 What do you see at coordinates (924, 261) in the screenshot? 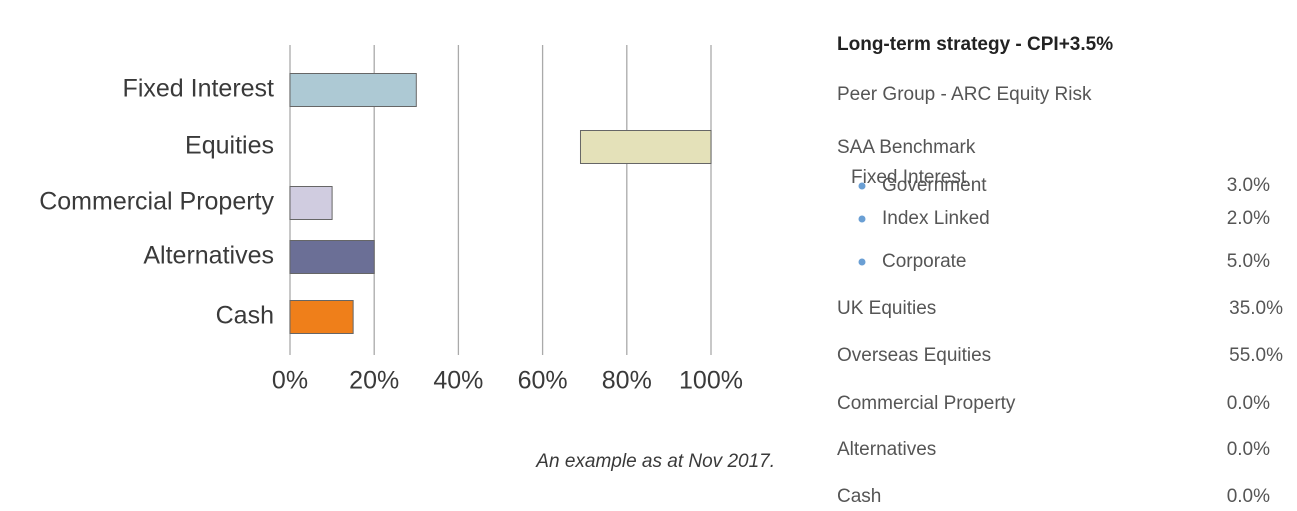
I see `item-label: Corporate` at bounding box center [924, 261].